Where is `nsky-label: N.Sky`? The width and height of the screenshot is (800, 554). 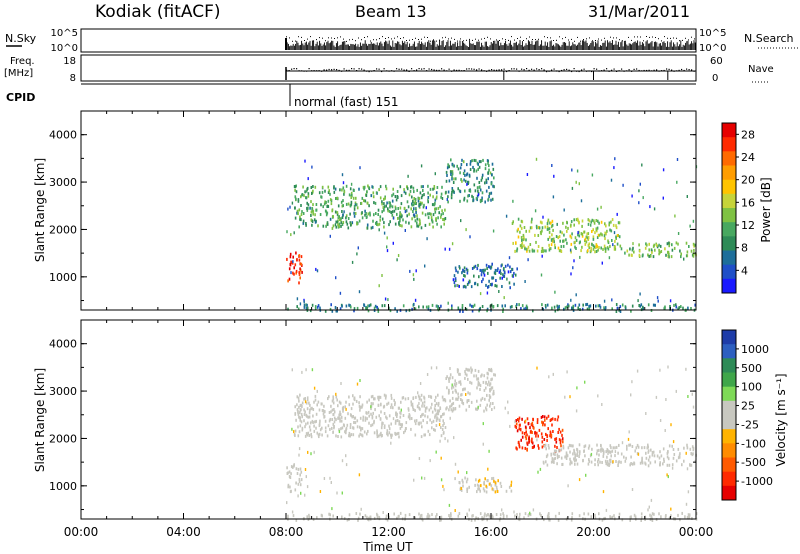
nsky-label: N.Sky is located at coordinates (21, 38).